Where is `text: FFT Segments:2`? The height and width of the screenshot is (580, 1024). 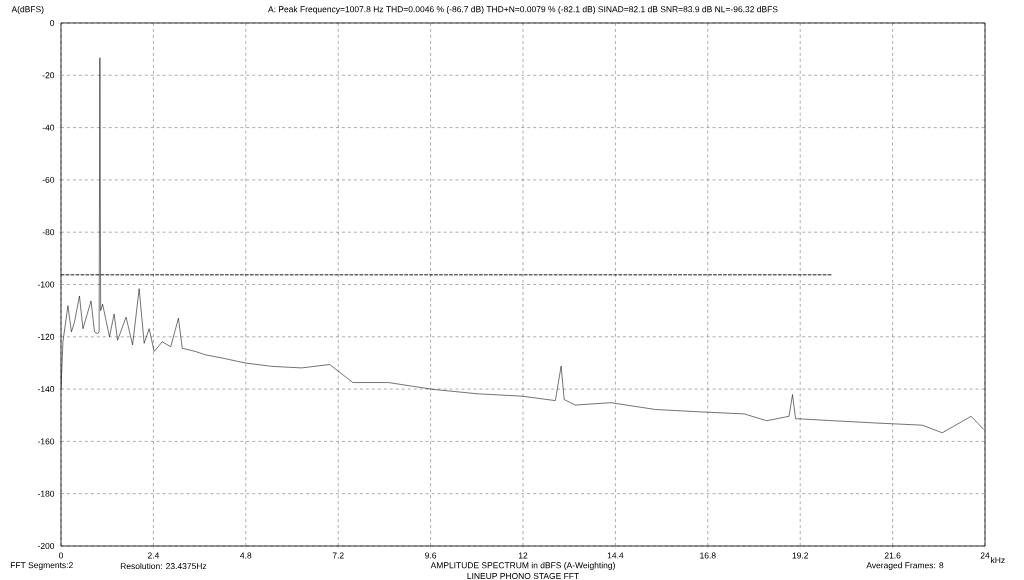 text: FFT Segments:2 is located at coordinates (41, 566).